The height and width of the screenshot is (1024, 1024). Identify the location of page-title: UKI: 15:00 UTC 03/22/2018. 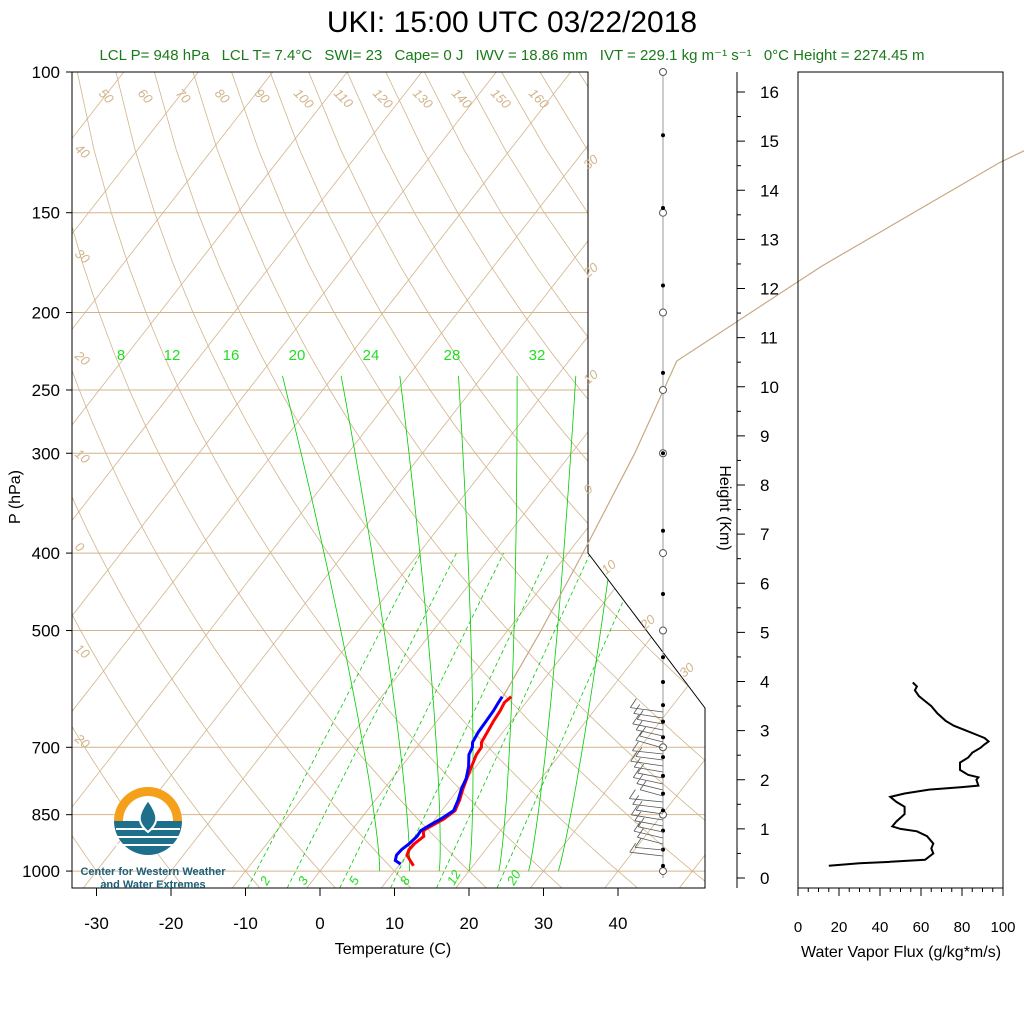
(512, 22).